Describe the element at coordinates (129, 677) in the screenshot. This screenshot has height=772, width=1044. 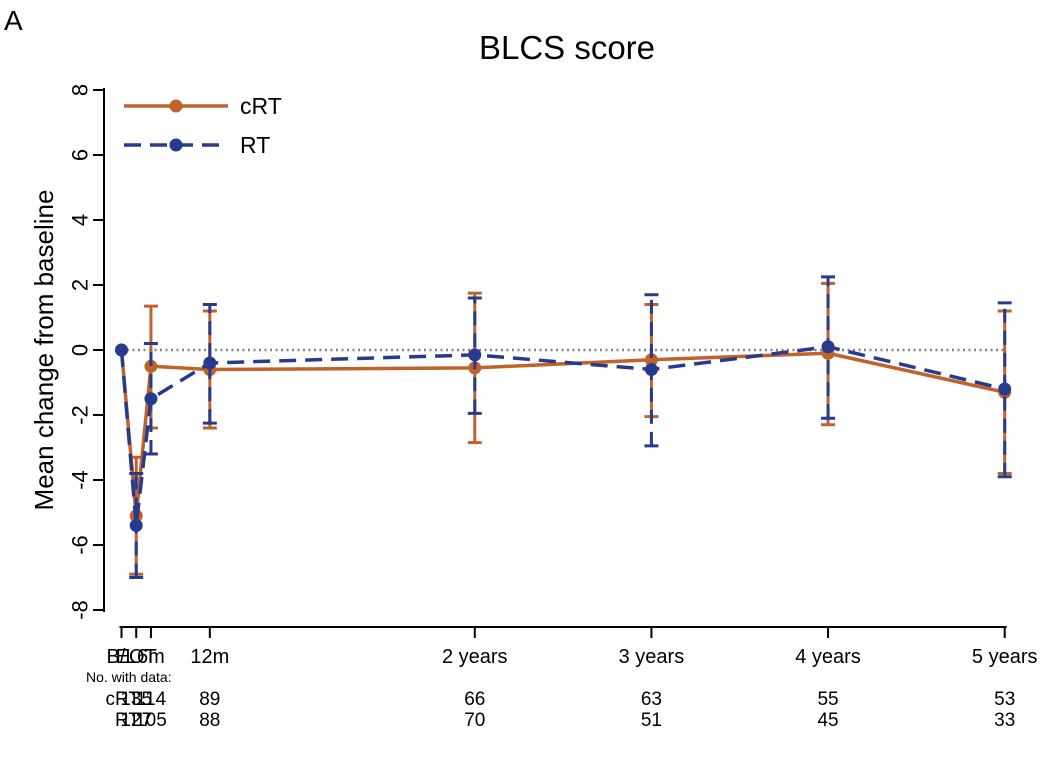
I see `counts-header: No. with data:` at that location.